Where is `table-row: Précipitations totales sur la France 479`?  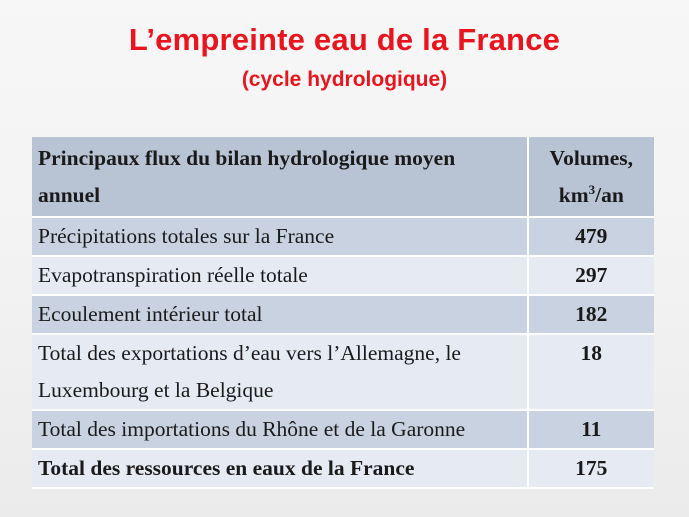
table-row: Précipitations totales sur la France 479 is located at coordinates (343, 237).